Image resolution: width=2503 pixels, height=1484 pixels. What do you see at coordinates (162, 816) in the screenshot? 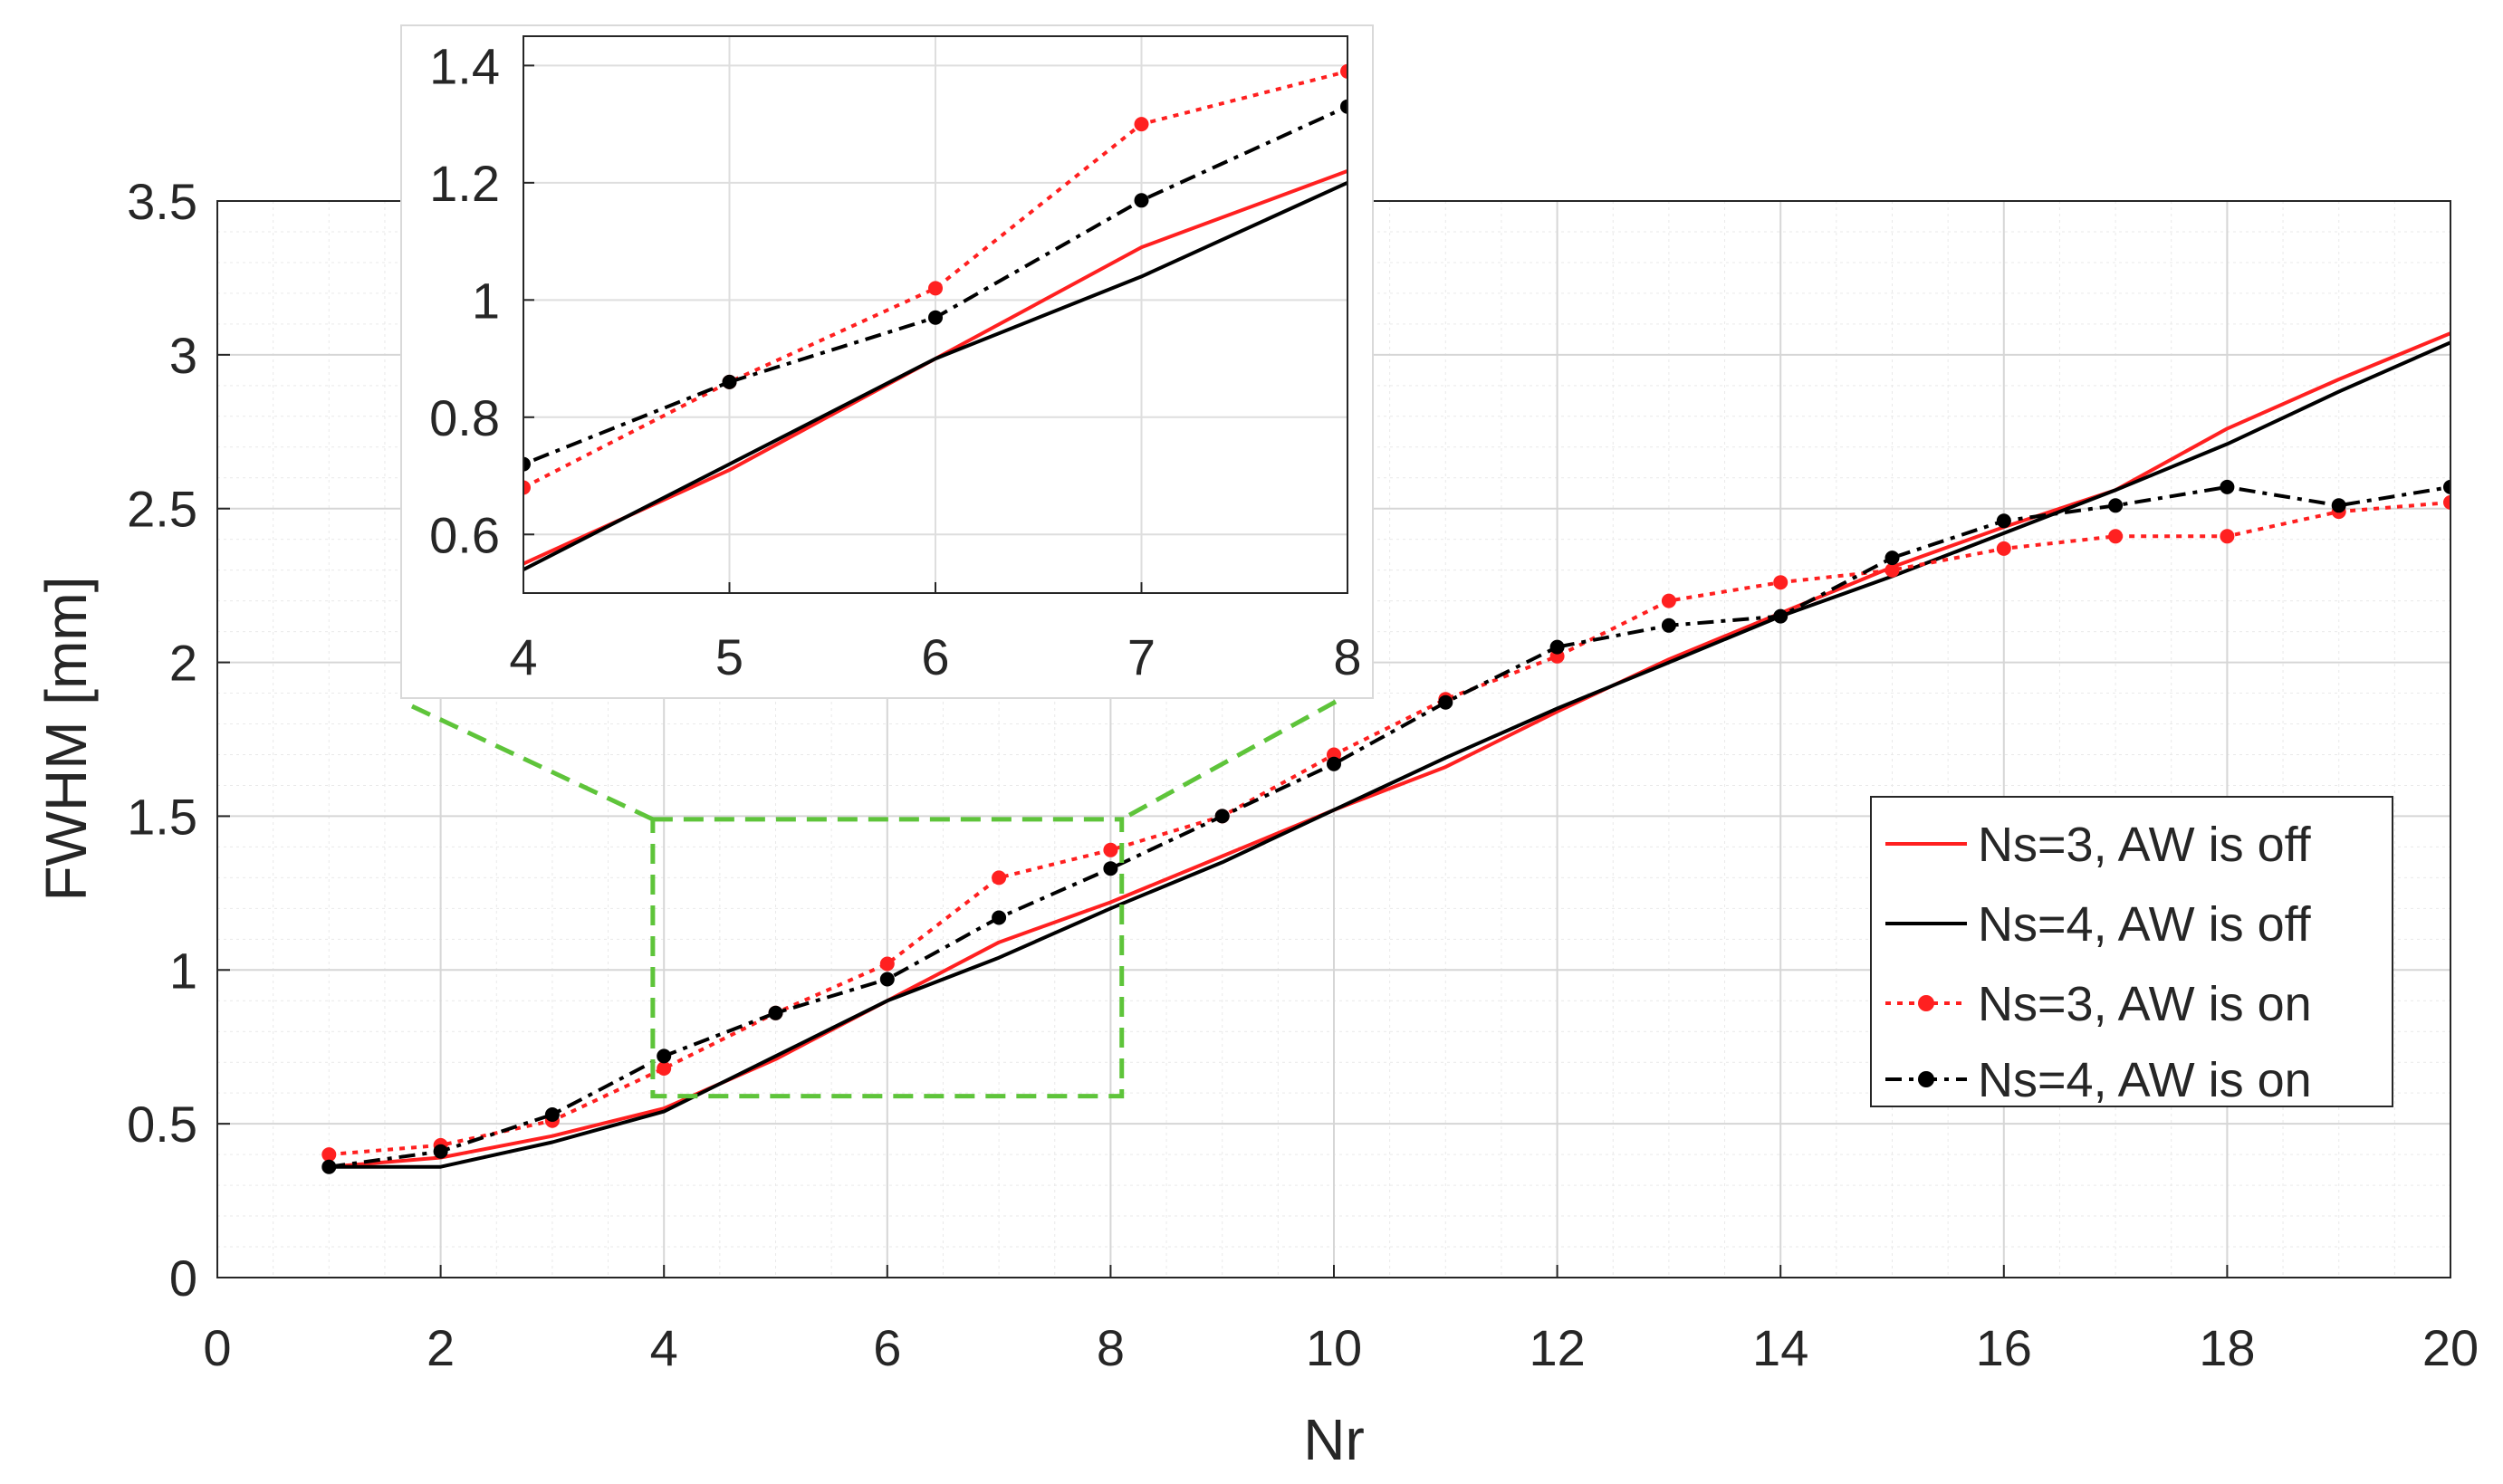
I see `y-tick-label: 1.5` at bounding box center [162, 816].